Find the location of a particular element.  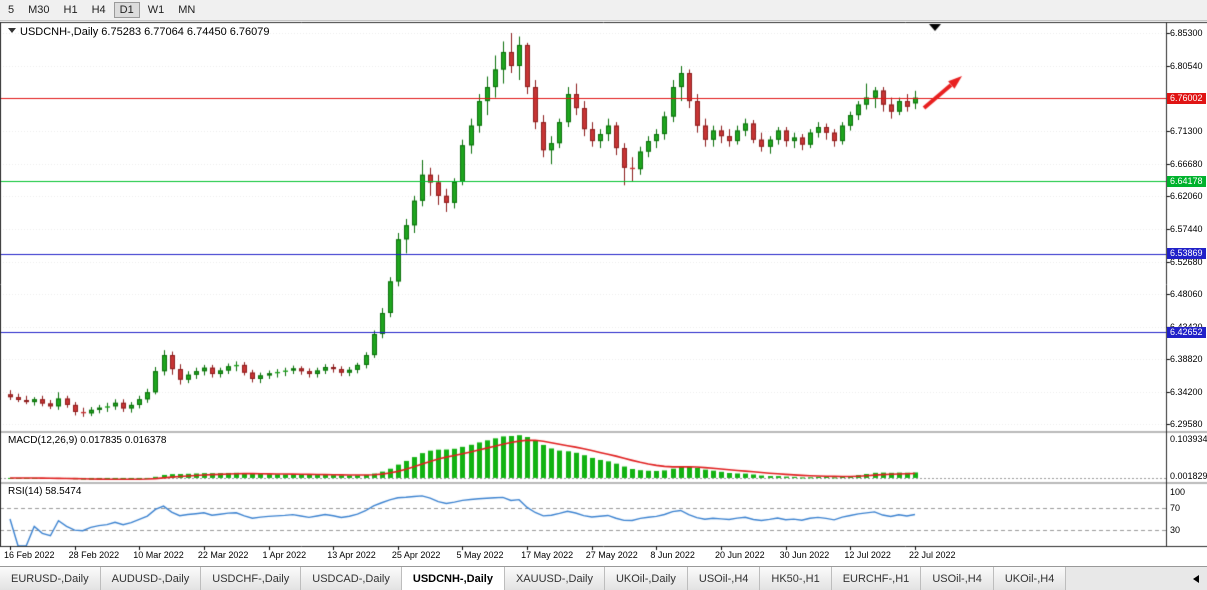

rsi-axis-label-100: 100 is located at coordinates (1178, 492).